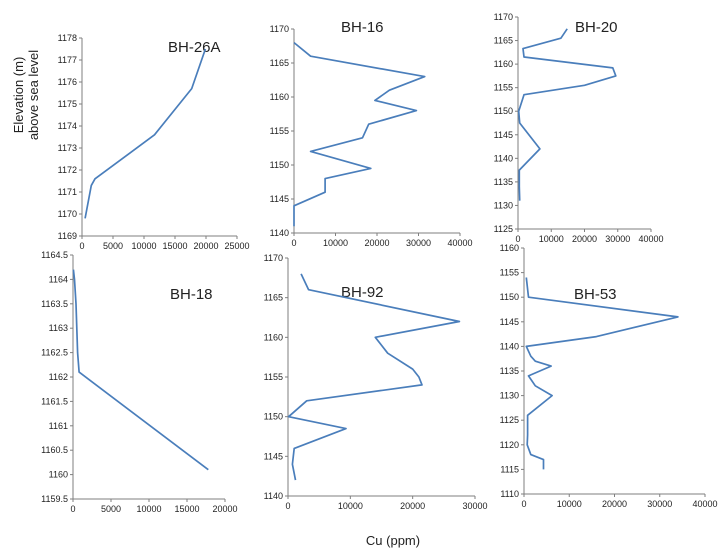 The width and height of the screenshot is (718, 554). I want to click on y-tick-label: 1120, so click(509, 445).